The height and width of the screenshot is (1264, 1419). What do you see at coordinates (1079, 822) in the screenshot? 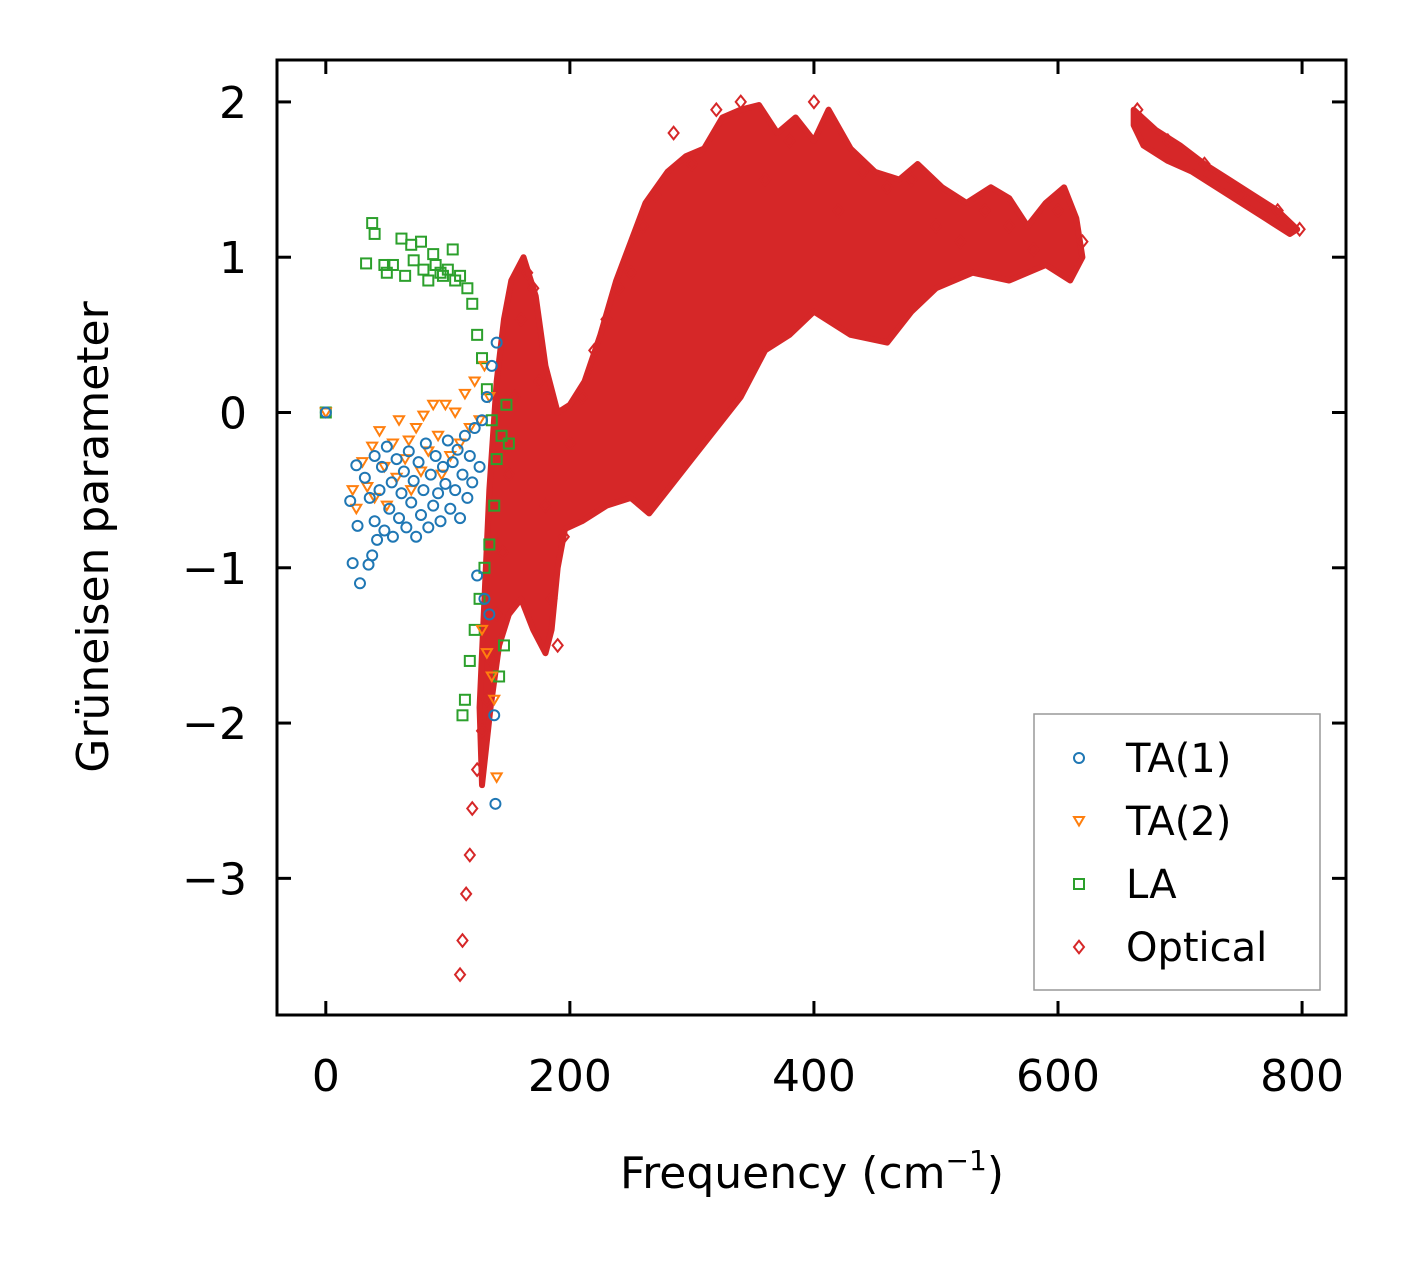
I see `legend-marker-ta2` at bounding box center [1079, 822].